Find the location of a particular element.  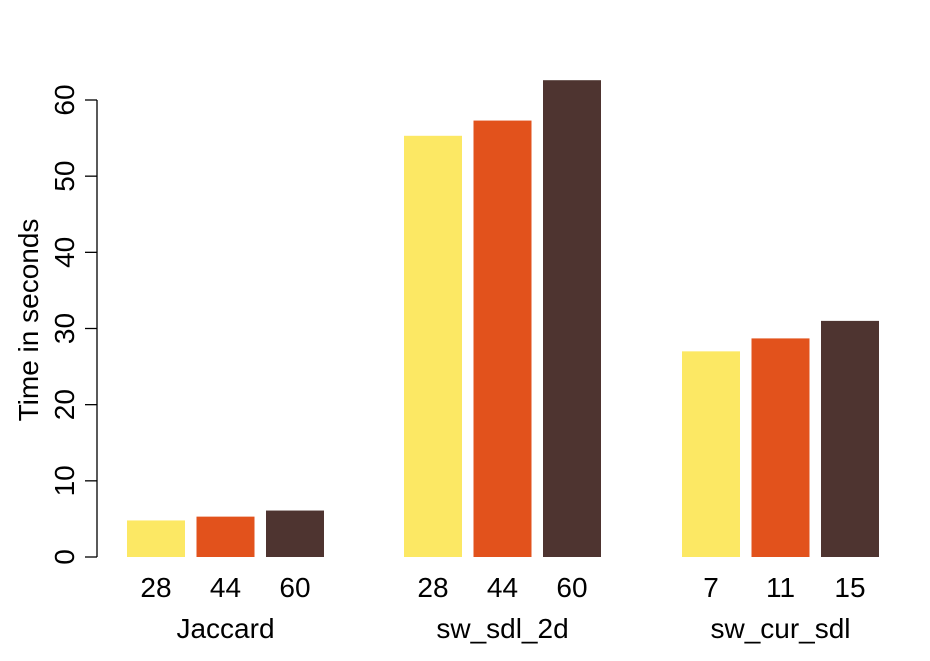

y-tick-label: 30 is located at coordinates (64, 328).